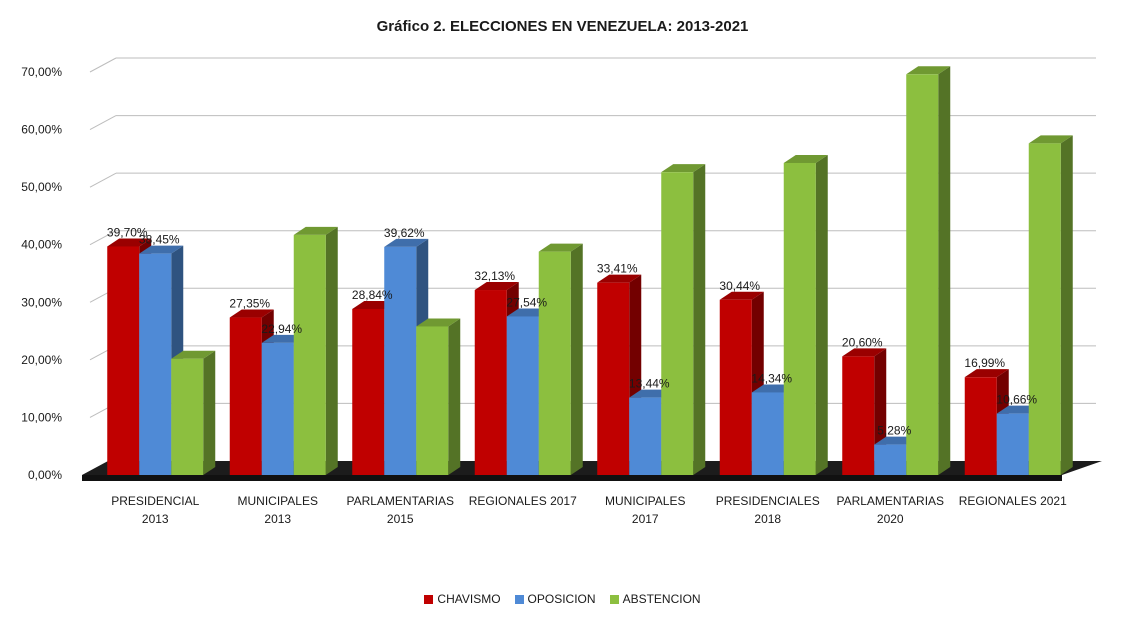 The width and height of the screenshot is (1125, 633). I want to click on data-label: 38,45%, so click(159, 240).